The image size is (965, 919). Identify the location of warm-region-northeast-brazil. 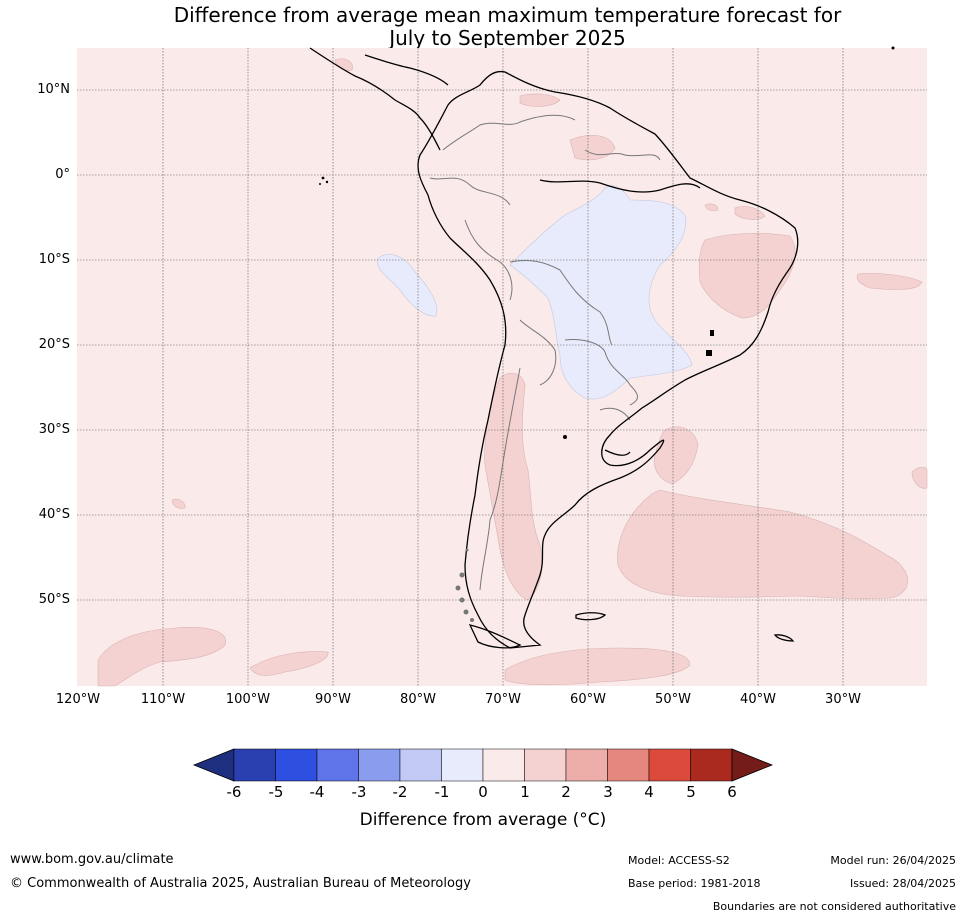
(747, 276).